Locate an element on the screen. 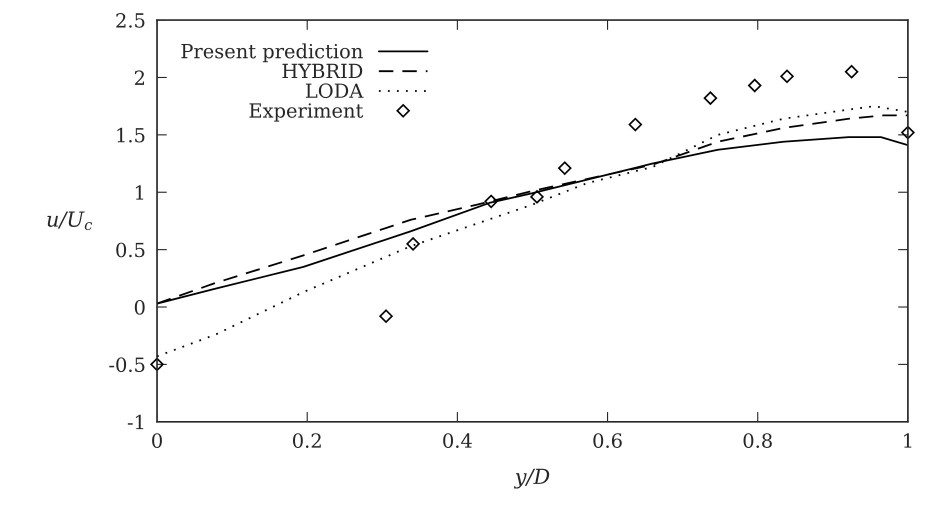 This screenshot has height=515, width=927. x-tick-label: 0.2 is located at coordinates (307, 440).